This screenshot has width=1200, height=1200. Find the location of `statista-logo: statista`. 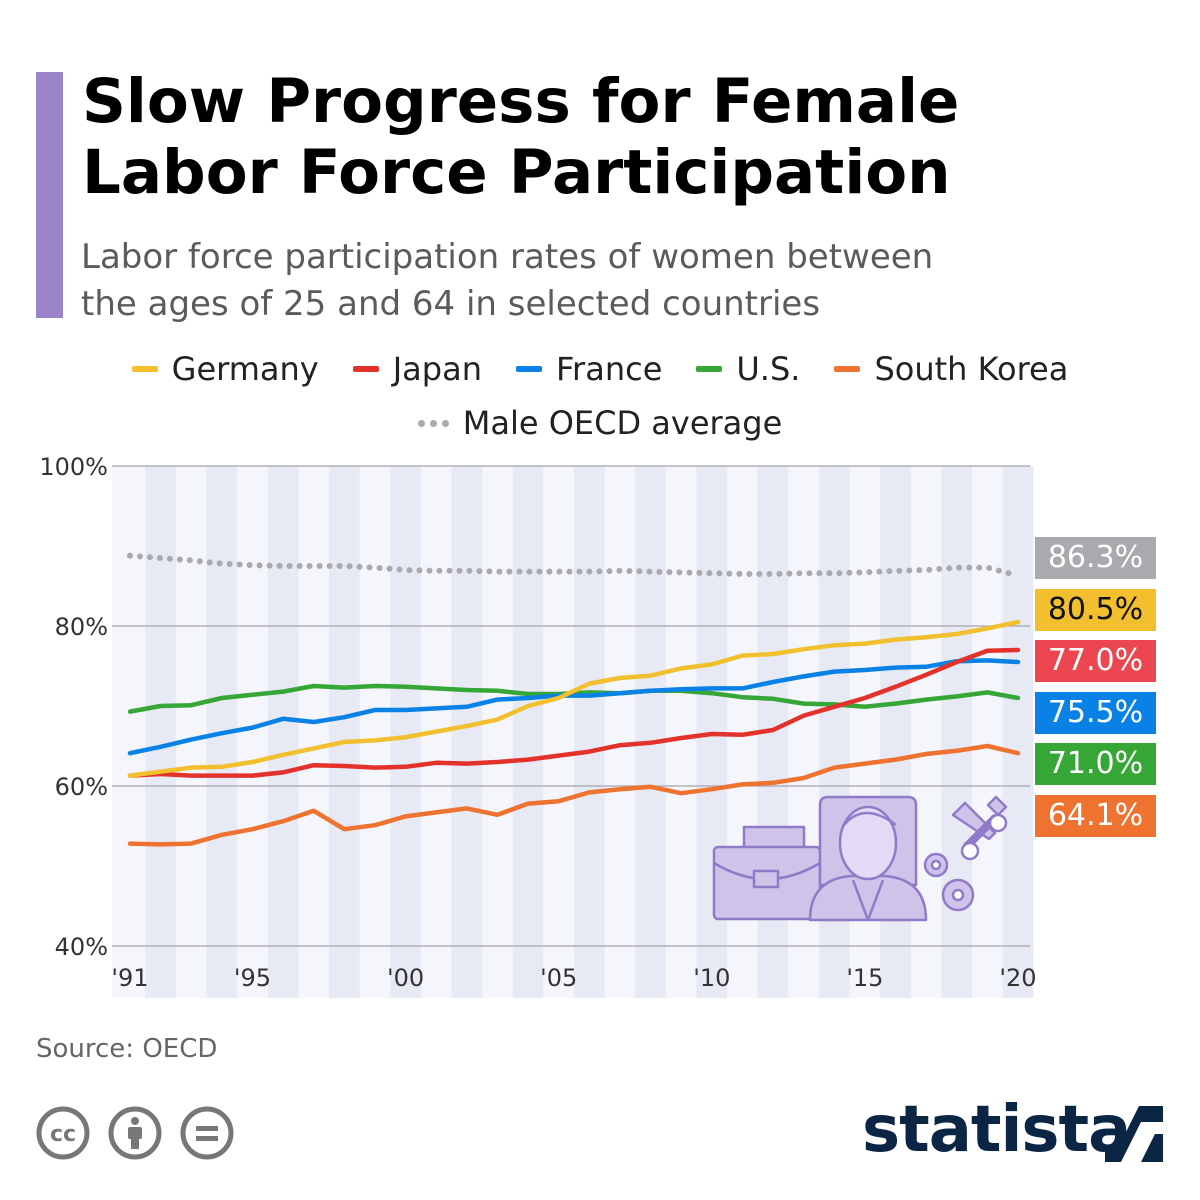

statista-logo: statista is located at coordinates (996, 1130).